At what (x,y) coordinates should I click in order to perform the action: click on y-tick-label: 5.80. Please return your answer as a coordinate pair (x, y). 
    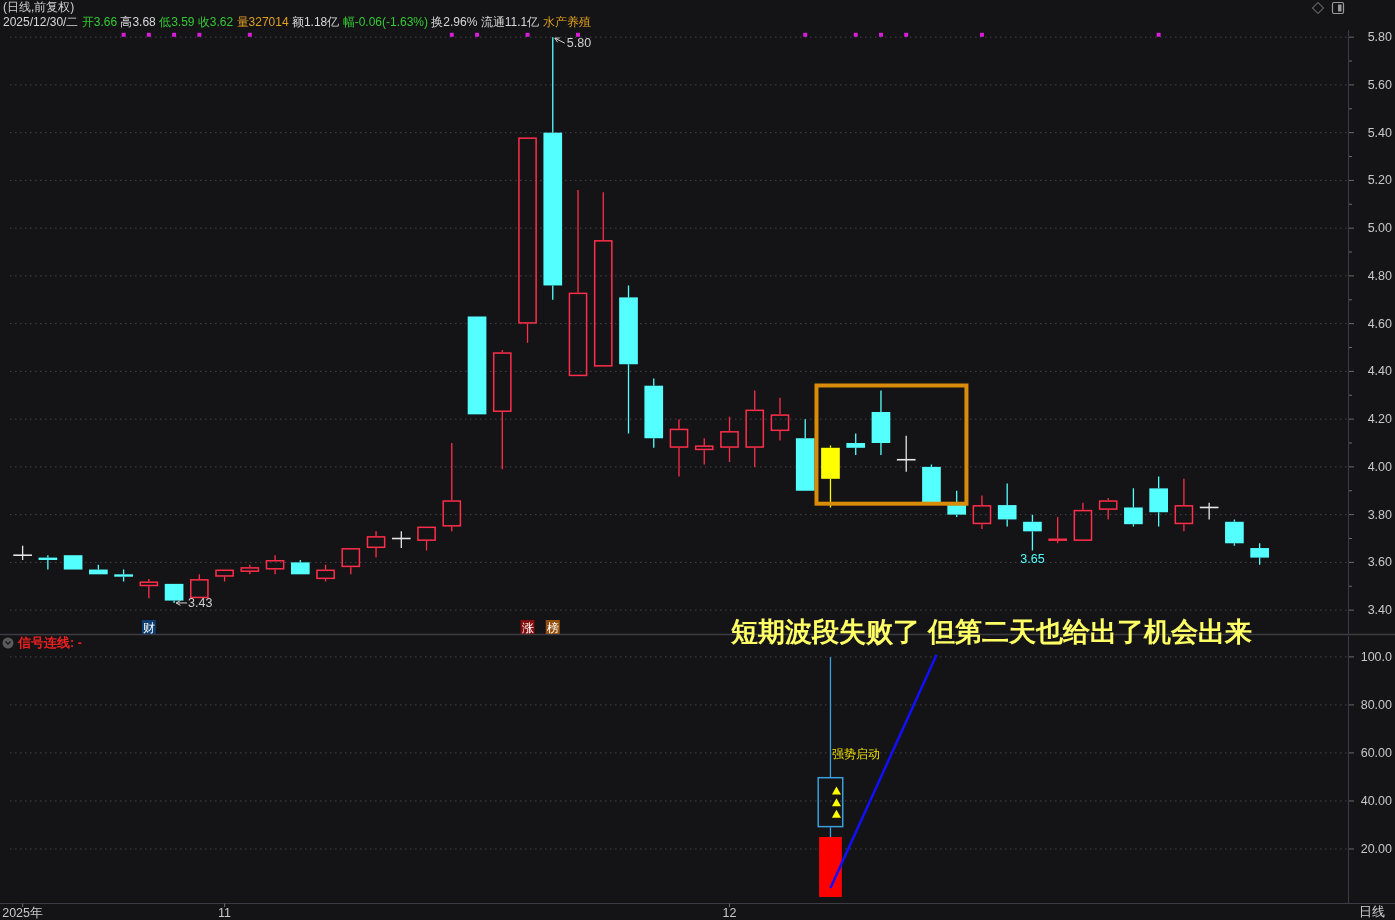
    Looking at the image, I should click on (1380, 37).